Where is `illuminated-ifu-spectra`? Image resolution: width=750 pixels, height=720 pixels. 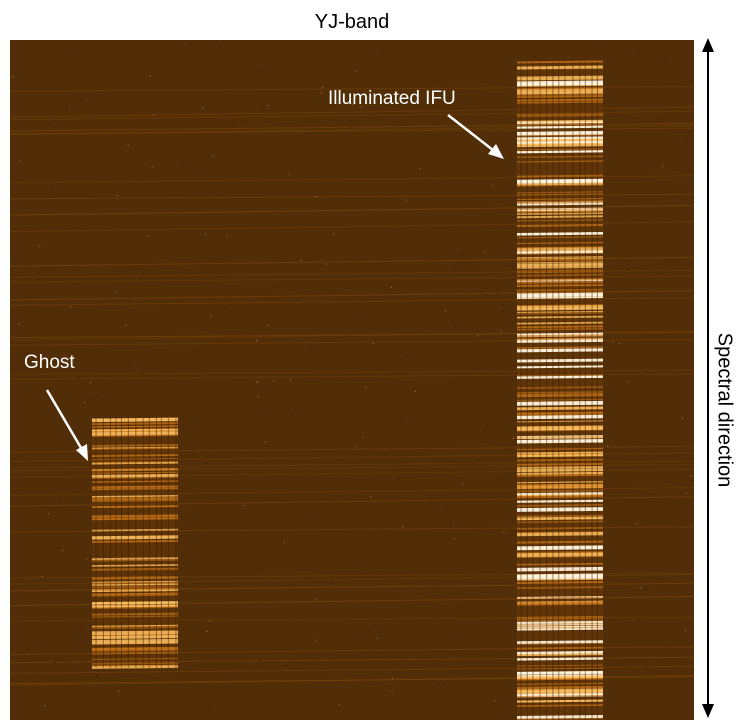 illuminated-ifu-spectra is located at coordinates (560, 390).